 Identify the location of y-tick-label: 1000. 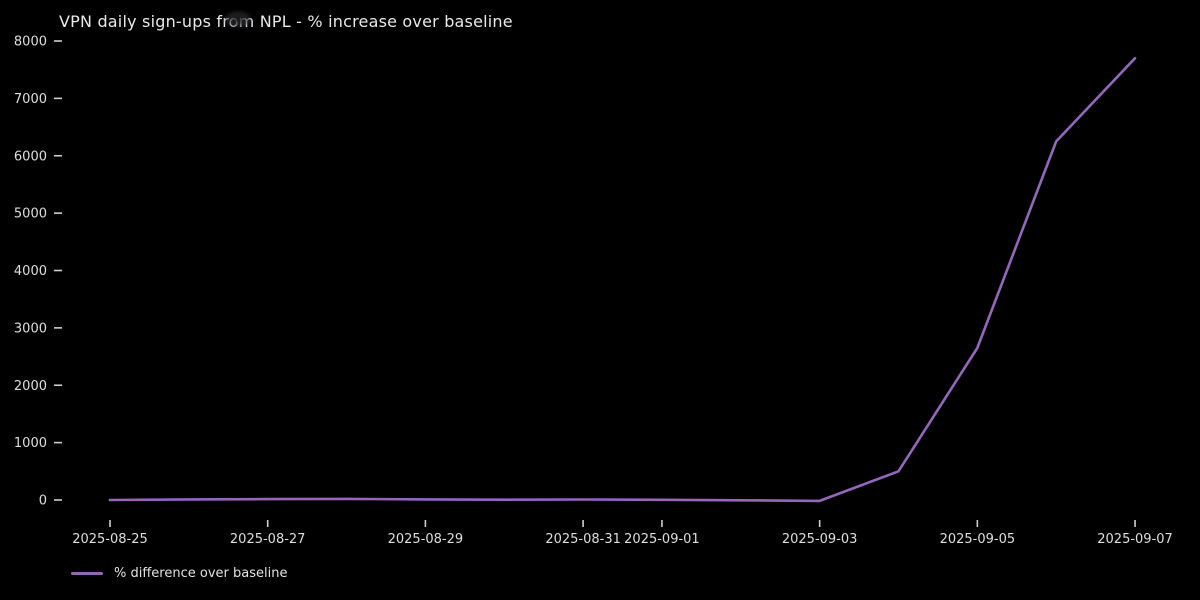
(30, 443).